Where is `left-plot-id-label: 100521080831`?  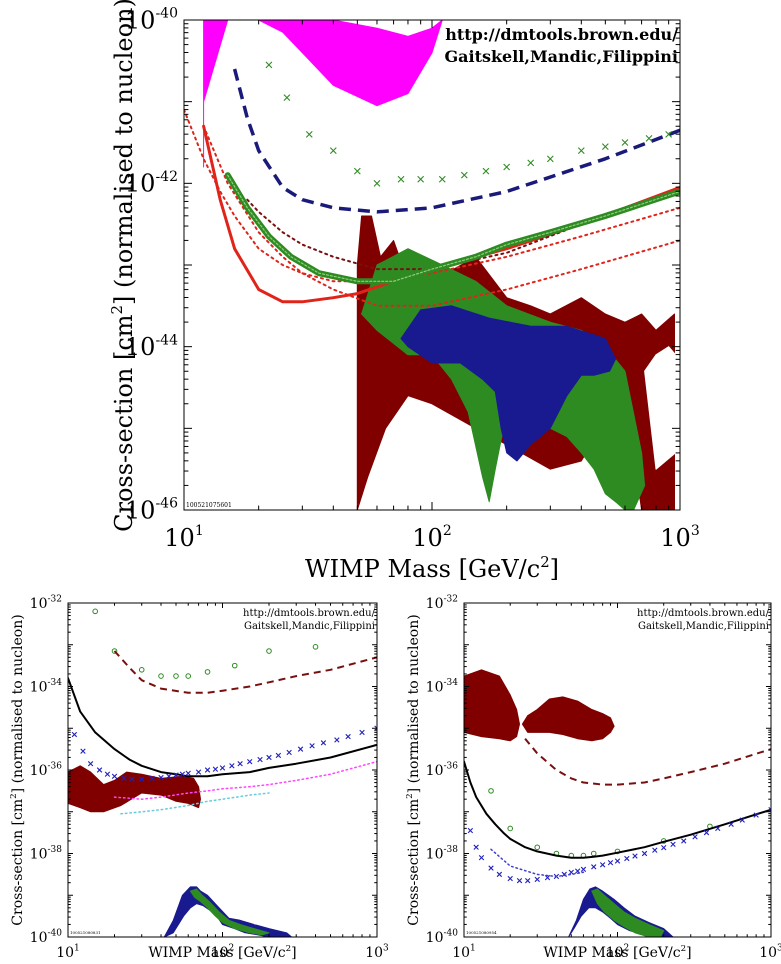
left-plot-id-label: 100521080831 is located at coordinates (85, 932).